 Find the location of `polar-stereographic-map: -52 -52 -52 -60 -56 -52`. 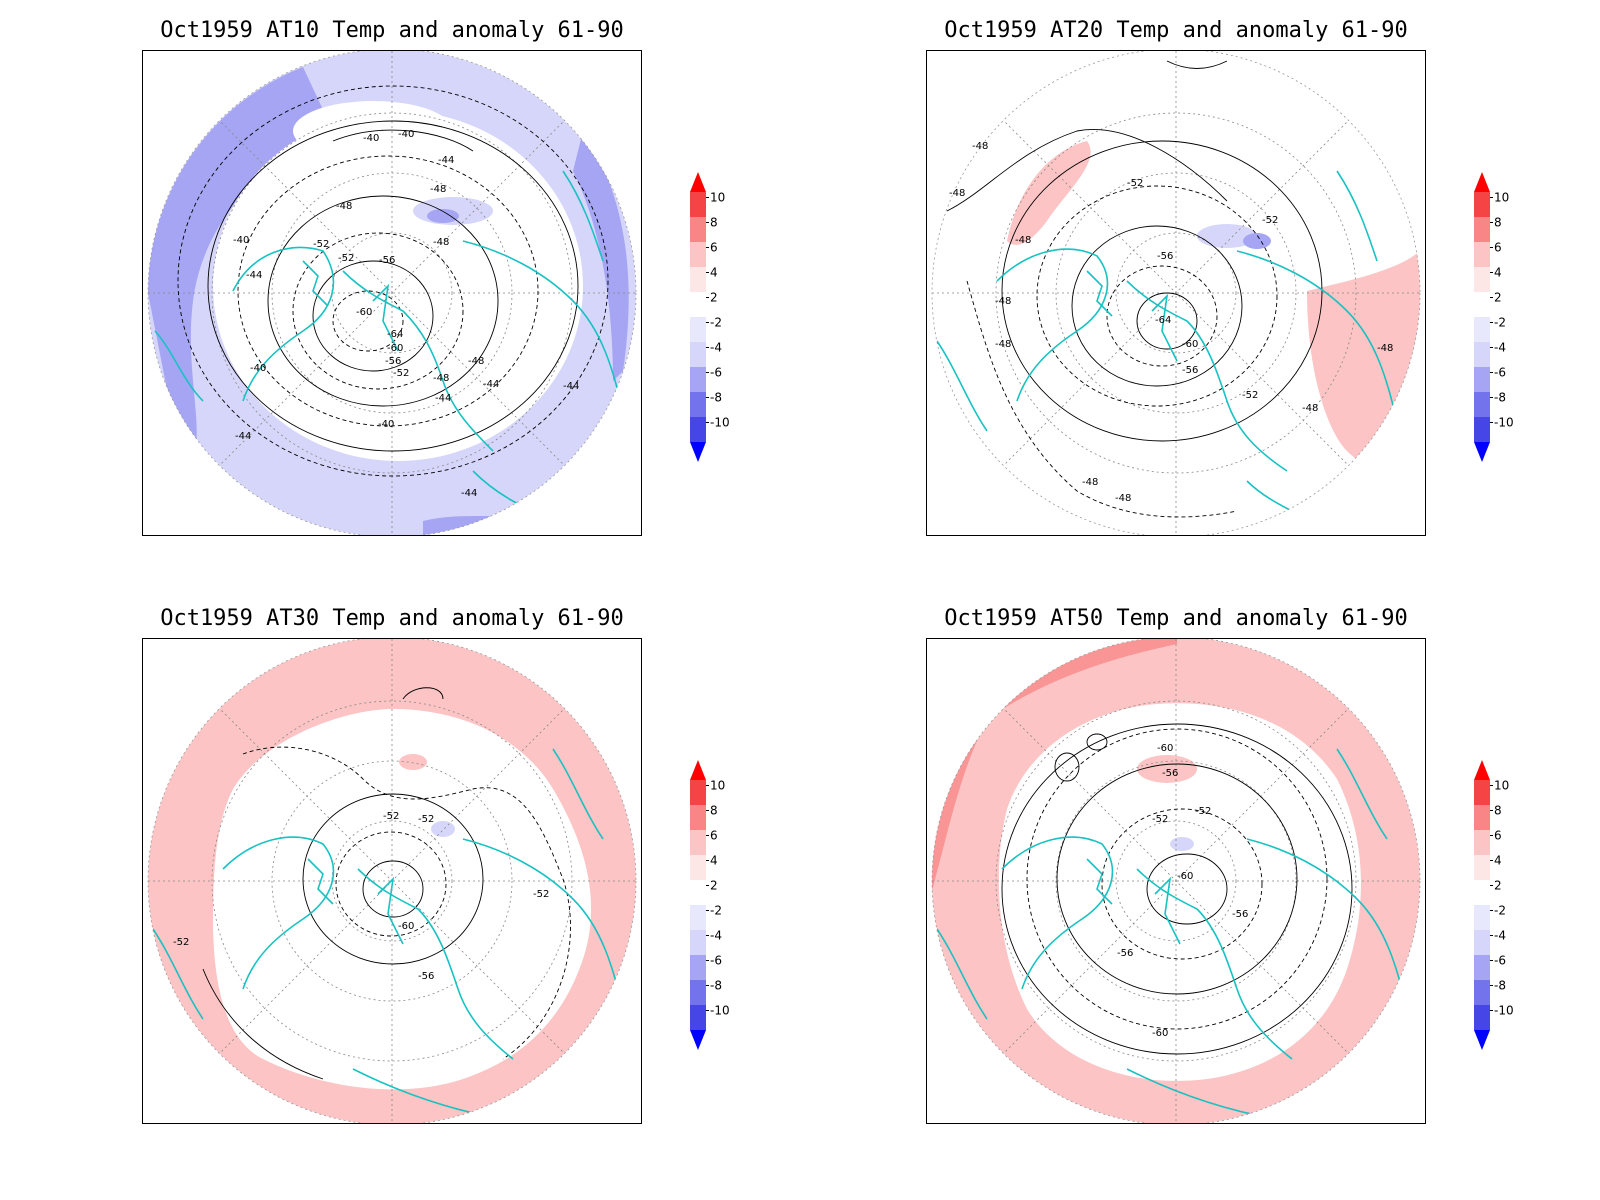

polar-stereographic-map: -52 -52 -52 -60 -56 -52 is located at coordinates (392, 881).